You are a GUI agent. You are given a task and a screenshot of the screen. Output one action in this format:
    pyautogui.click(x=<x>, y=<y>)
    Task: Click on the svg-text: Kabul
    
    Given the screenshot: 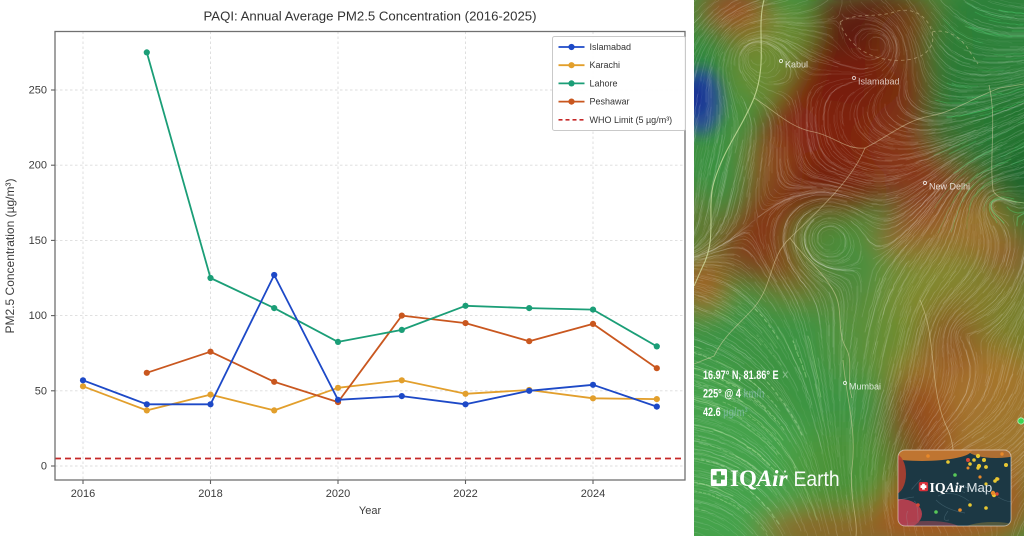 What is the action you would take?
    pyautogui.click(x=796, y=65)
    